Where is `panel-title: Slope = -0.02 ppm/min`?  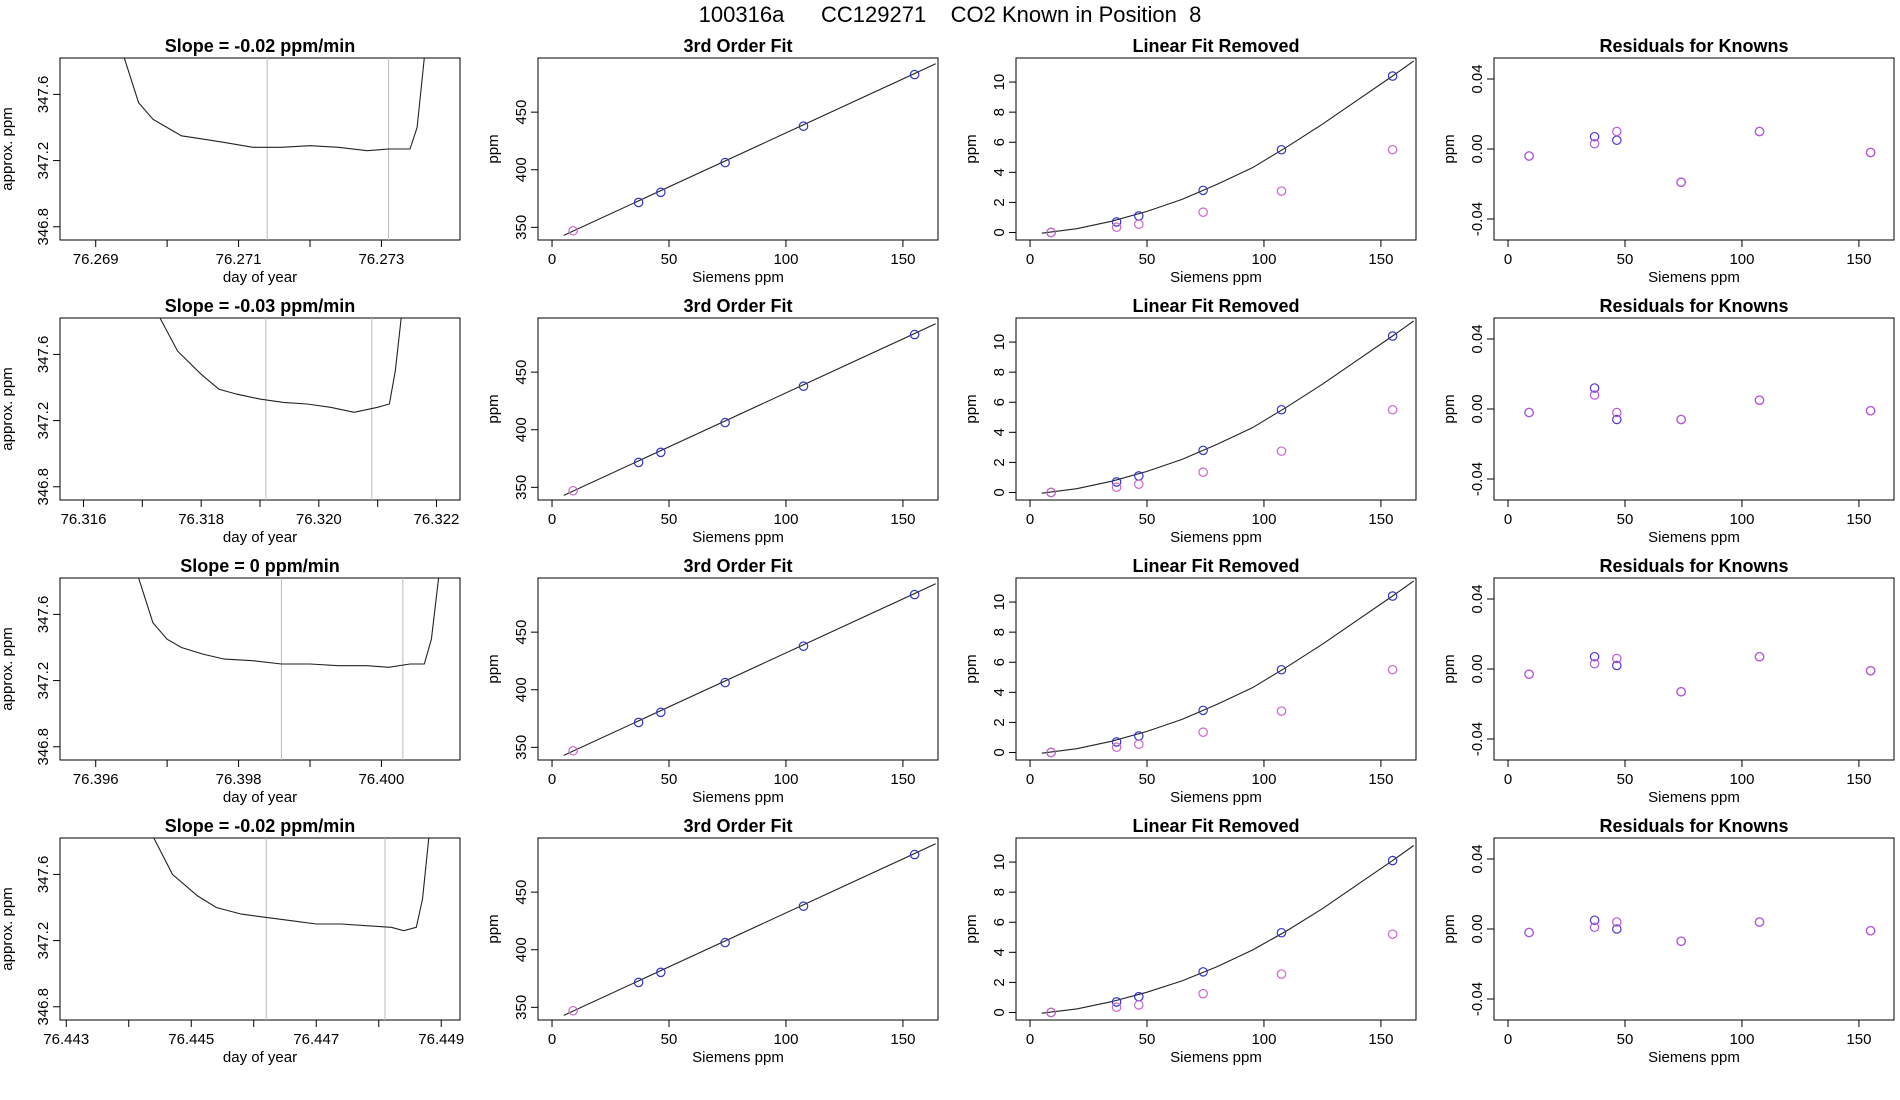 panel-title: Slope = -0.02 ppm/min is located at coordinates (260, 826).